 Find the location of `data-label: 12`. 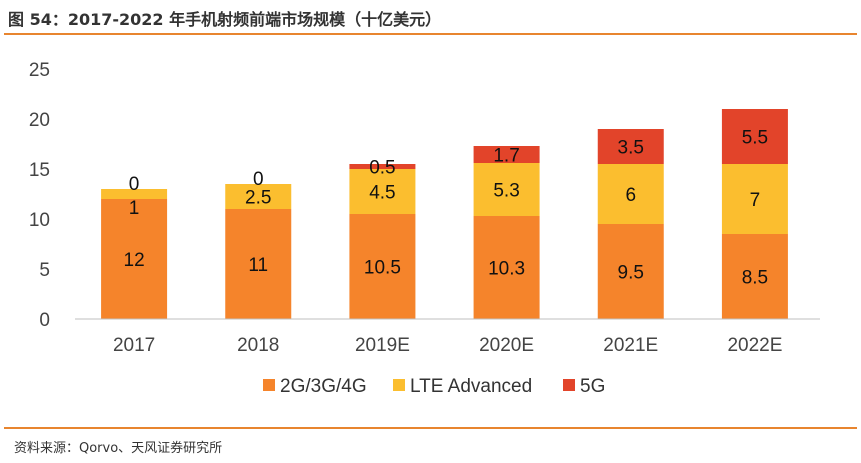

data-label: 12 is located at coordinates (134, 260).